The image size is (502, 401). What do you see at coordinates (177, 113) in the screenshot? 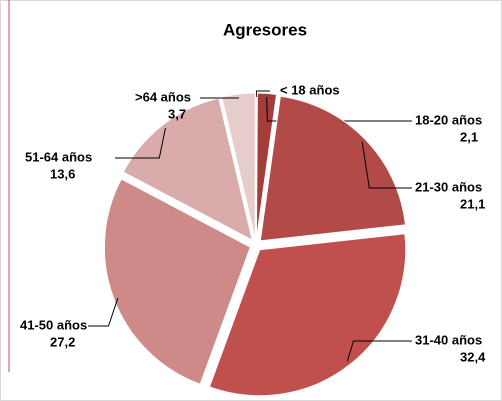
I see `value-label: 3,7` at bounding box center [177, 113].